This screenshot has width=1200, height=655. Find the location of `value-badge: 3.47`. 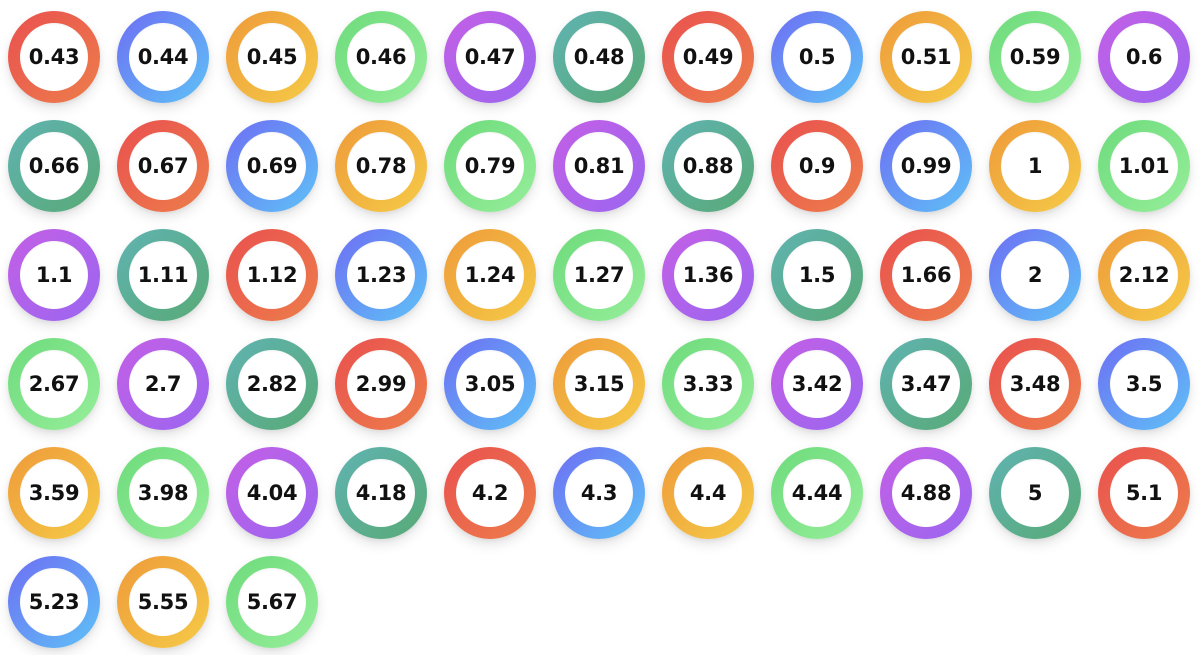

value-badge: 3.47 is located at coordinates (926, 384).